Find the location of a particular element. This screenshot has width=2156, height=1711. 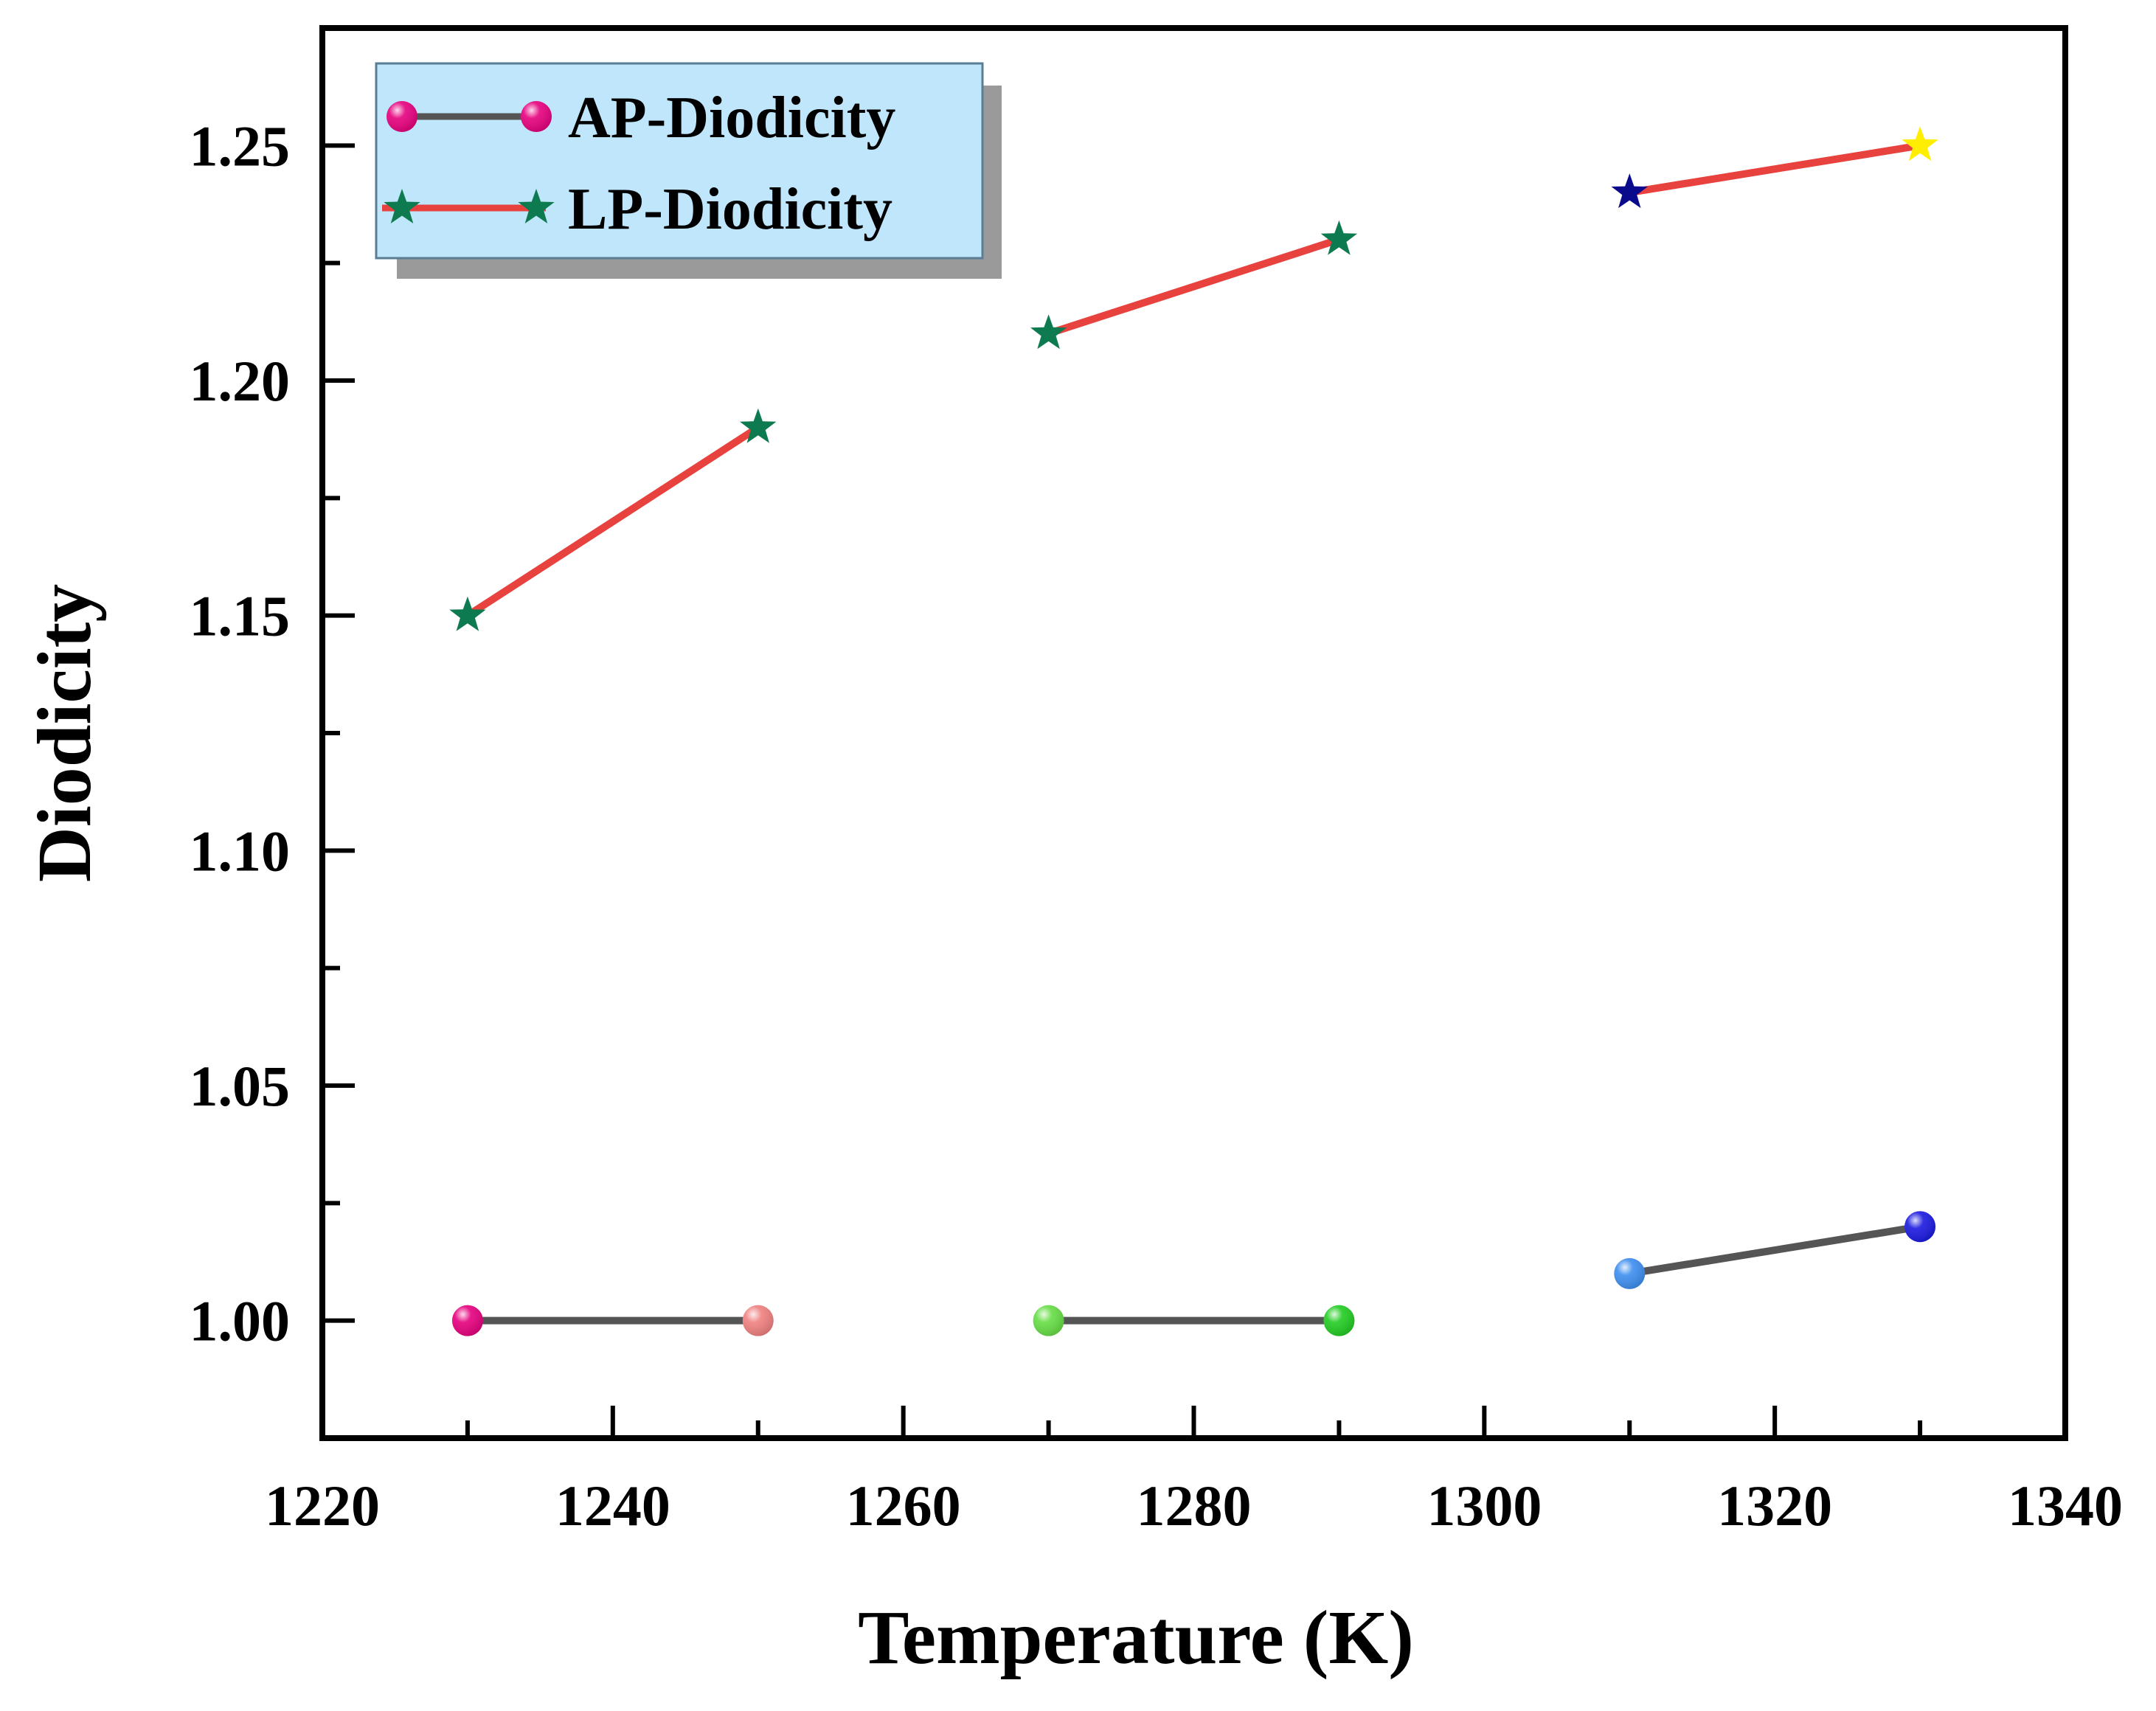

y-tick-label: 1.20 is located at coordinates (240, 381).